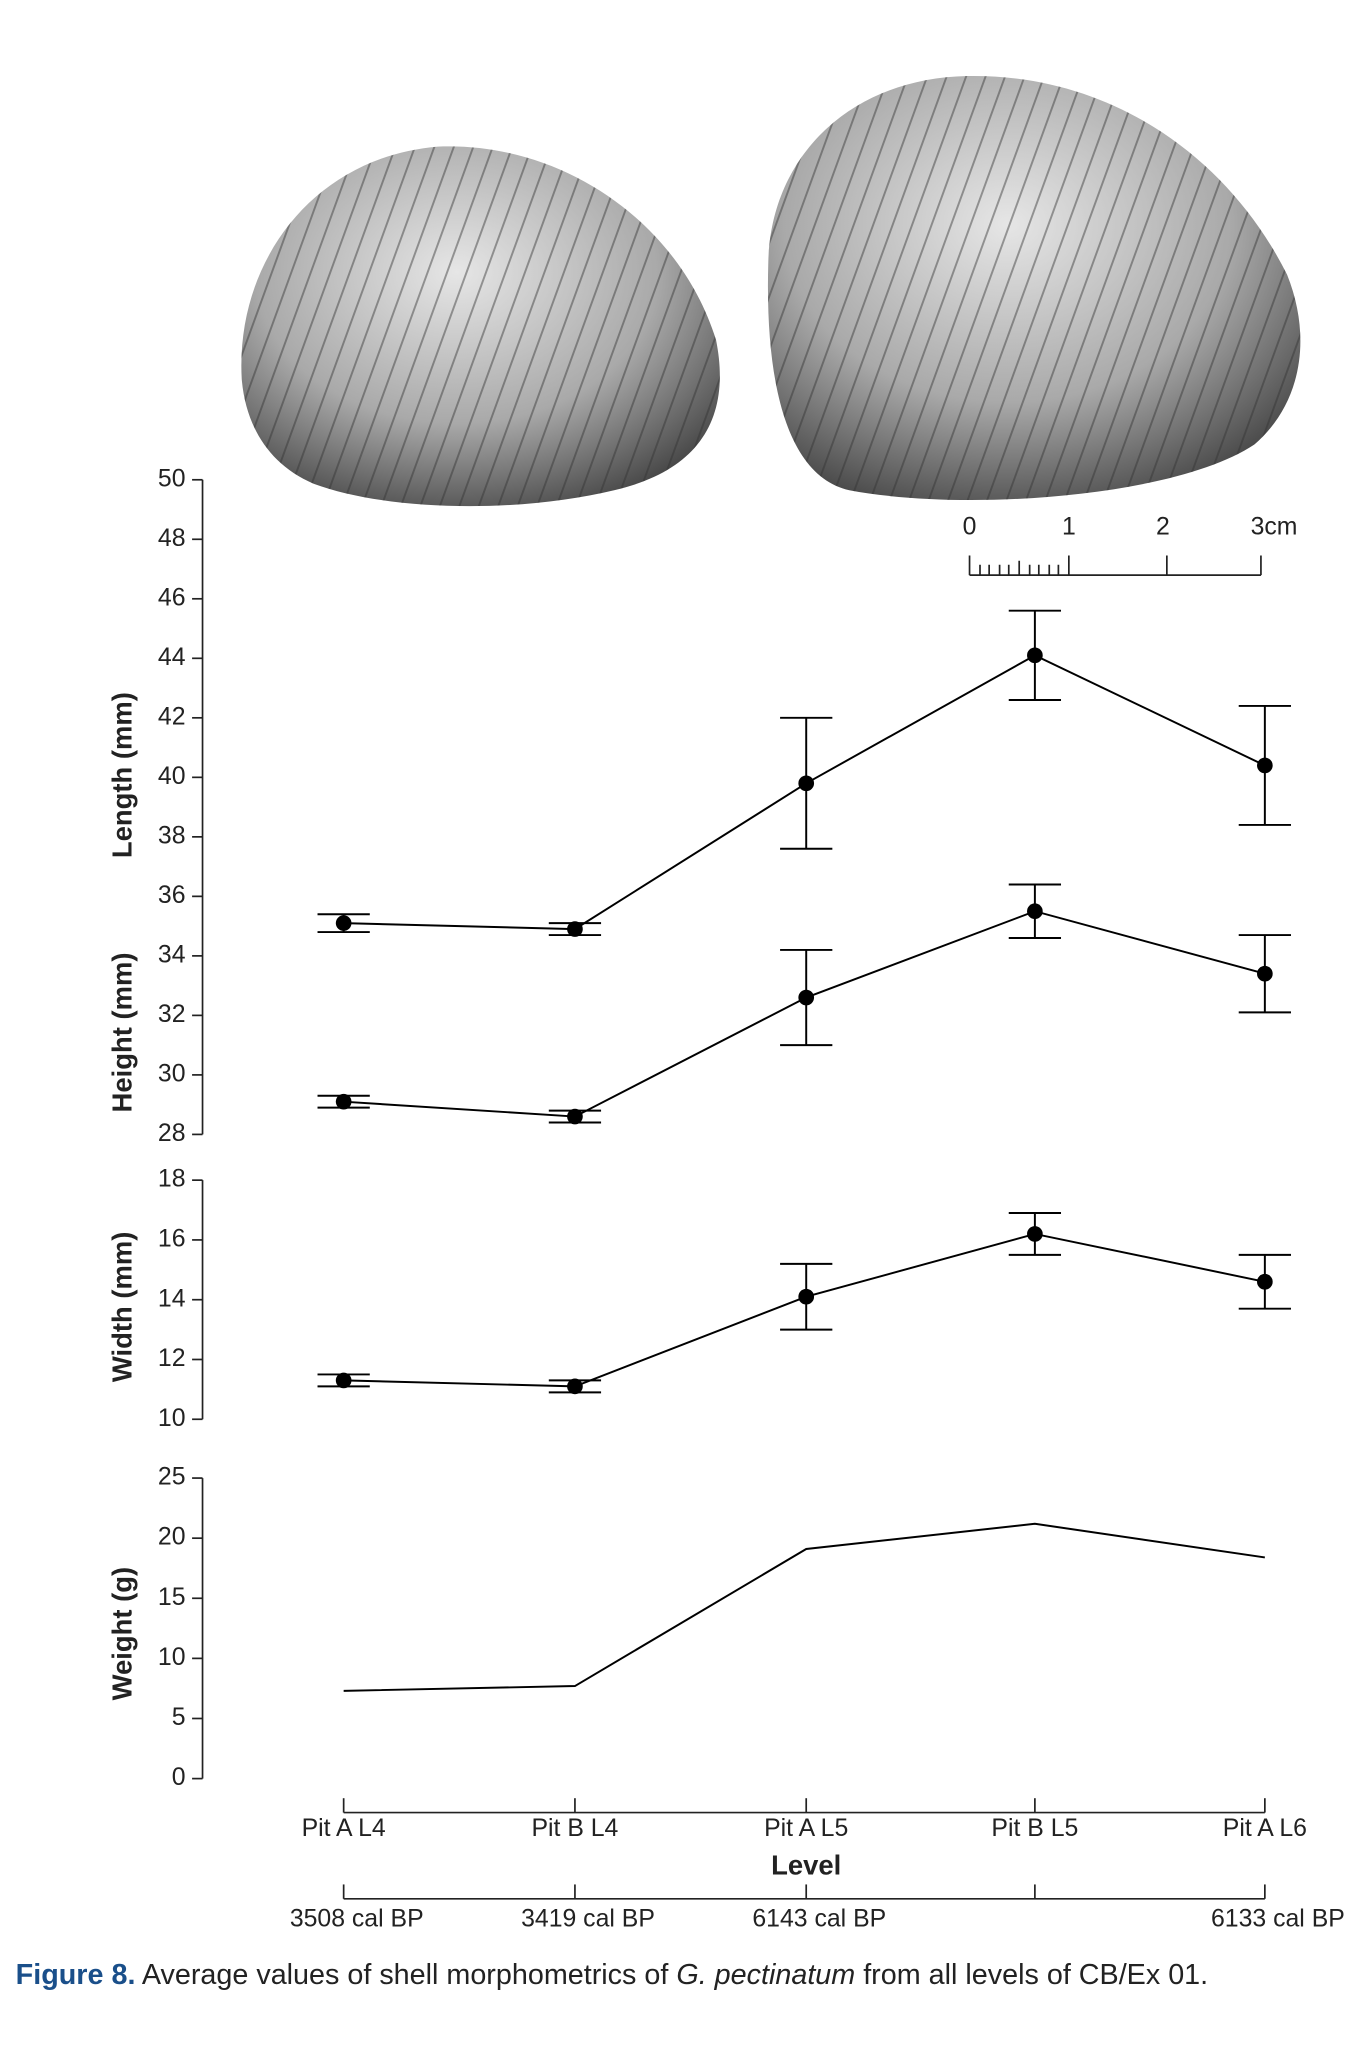 Image resolution: width=1372 pixels, height=2048 pixels. What do you see at coordinates (1274, 527) in the screenshot?
I see `scale-label: 3cm` at bounding box center [1274, 527].